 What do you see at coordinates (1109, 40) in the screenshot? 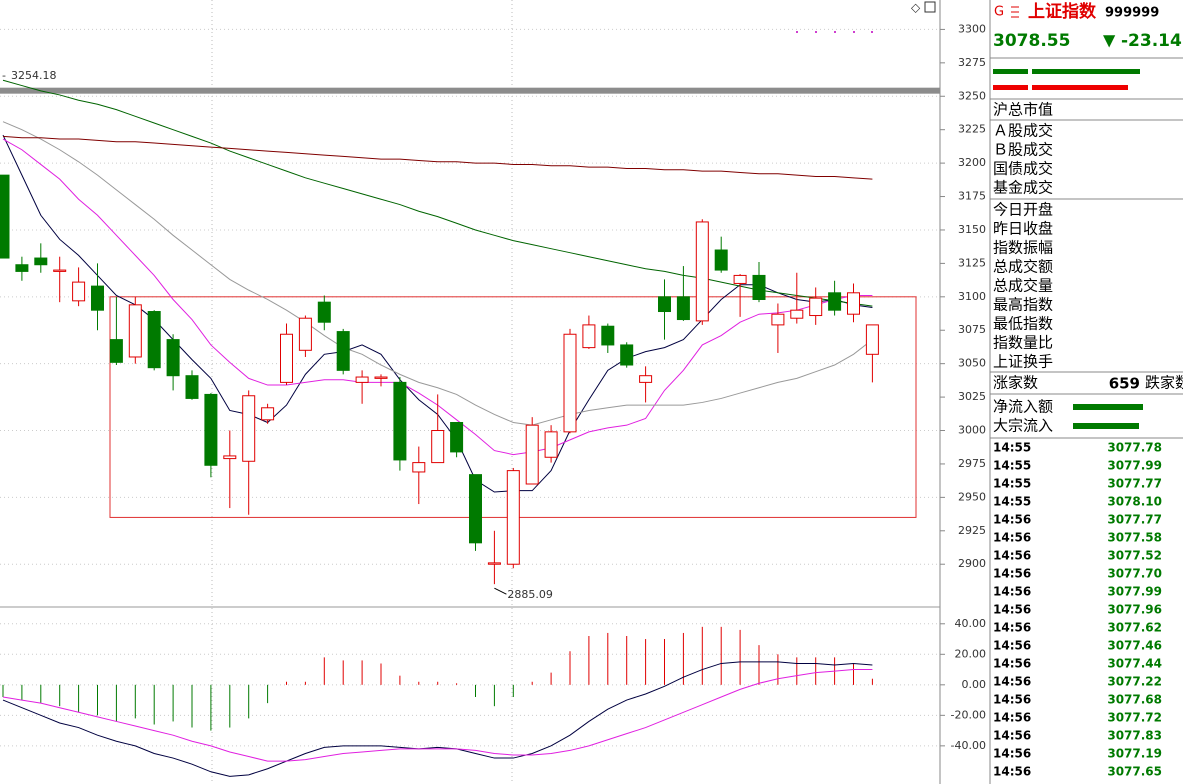
I see `down-arrow: ▼` at bounding box center [1109, 40].